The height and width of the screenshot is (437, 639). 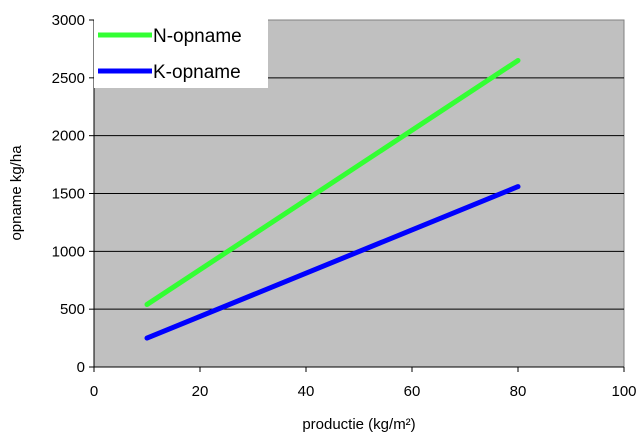 What do you see at coordinates (197, 72) in the screenshot?
I see `legend-label-k-opname: K-opname` at bounding box center [197, 72].